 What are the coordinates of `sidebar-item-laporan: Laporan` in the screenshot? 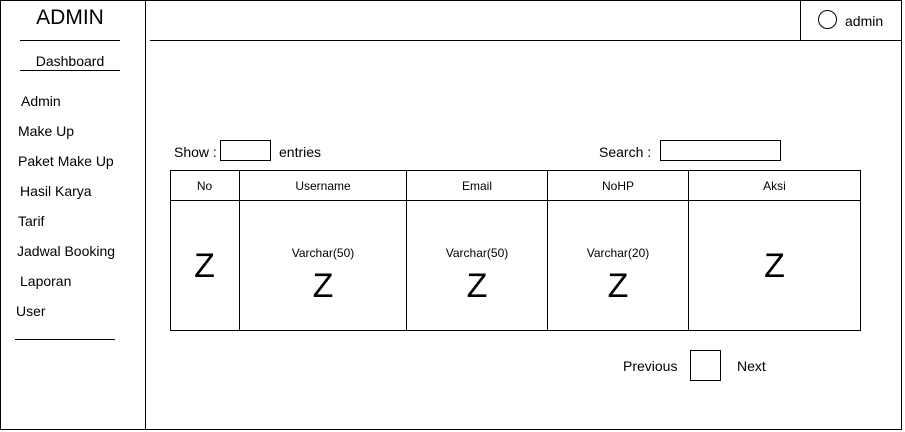 It's located at (46, 281).